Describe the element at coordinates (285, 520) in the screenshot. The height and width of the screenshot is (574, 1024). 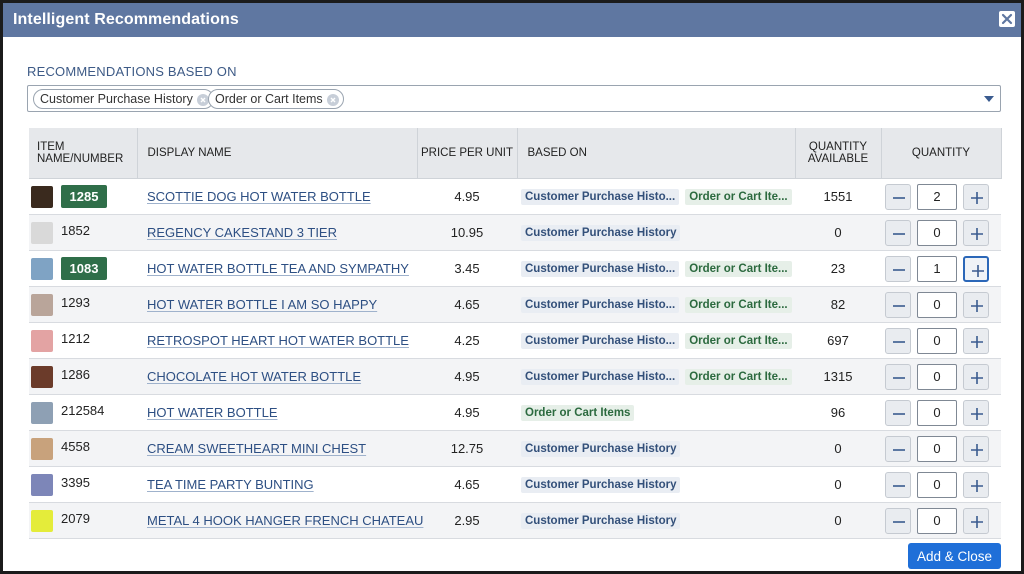
I see `item-name-link: METAL 4 HOOK HANGER FRENCH CHATEAU` at that location.